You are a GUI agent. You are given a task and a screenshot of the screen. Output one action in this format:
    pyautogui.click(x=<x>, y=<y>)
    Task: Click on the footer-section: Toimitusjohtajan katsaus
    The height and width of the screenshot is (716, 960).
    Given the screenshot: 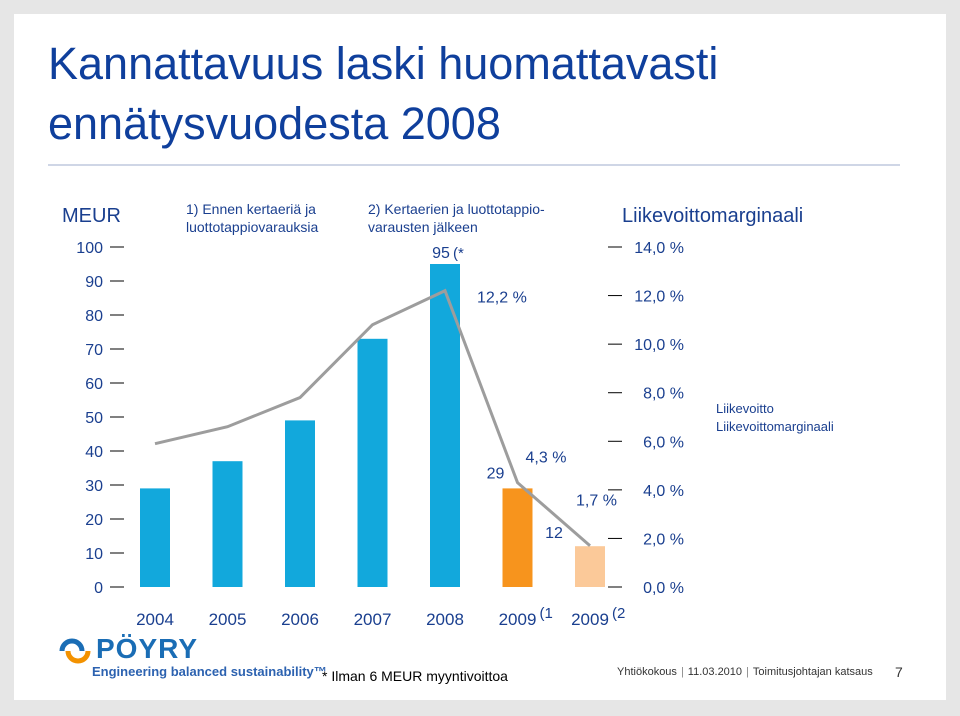 What is the action you would take?
    pyautogui.click(x=812, y=672)
    